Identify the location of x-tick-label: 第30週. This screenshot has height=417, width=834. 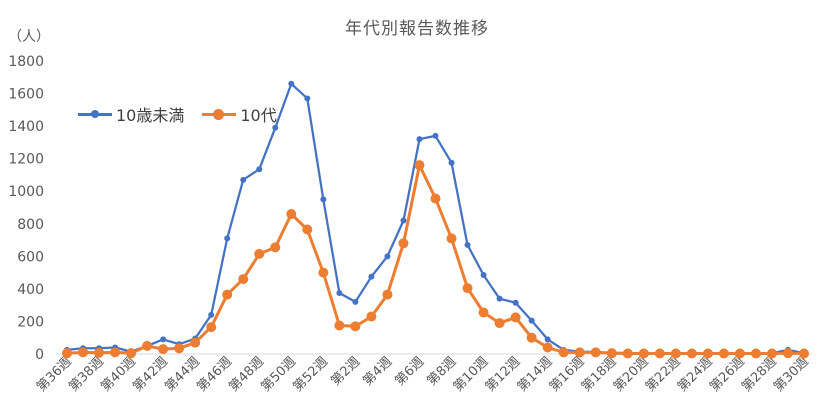
(791, 374).